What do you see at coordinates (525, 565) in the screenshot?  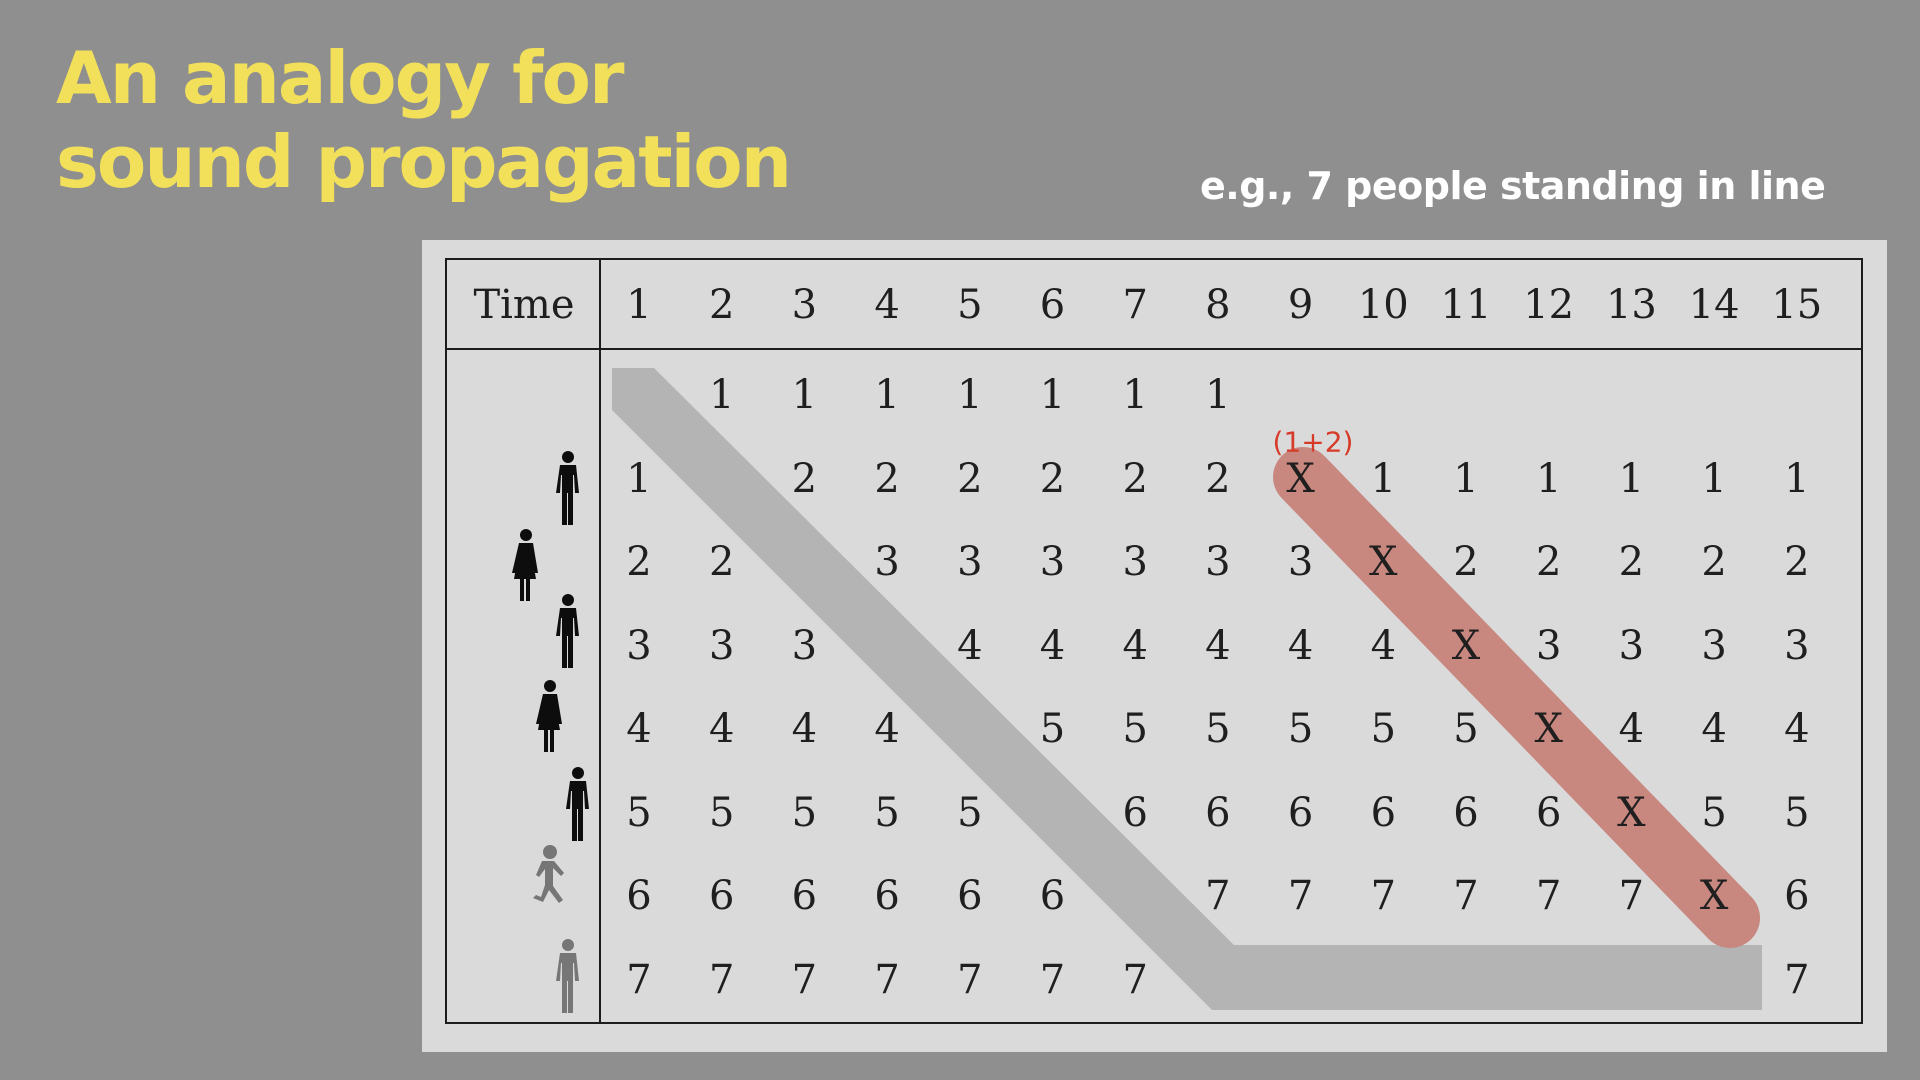 I see `standing-woman-icon` at bounding box center [525, 565].